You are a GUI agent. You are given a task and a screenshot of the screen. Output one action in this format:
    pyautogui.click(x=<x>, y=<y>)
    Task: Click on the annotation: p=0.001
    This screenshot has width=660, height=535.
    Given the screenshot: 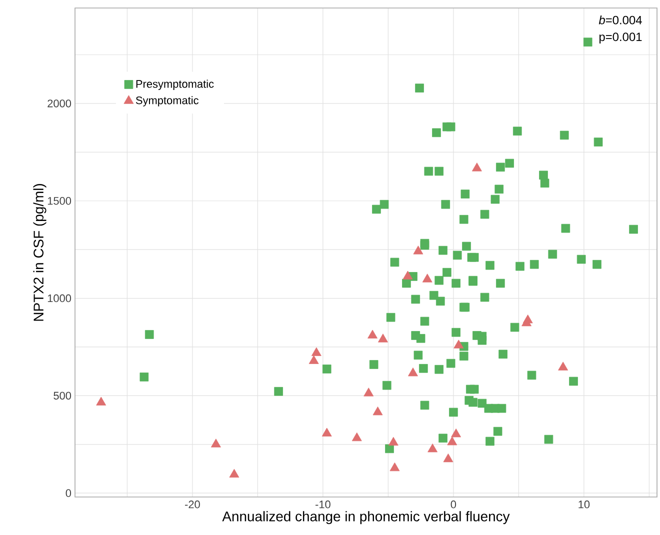 What is the action you would take?
    pyautogui.click(x=620, y=38)
    